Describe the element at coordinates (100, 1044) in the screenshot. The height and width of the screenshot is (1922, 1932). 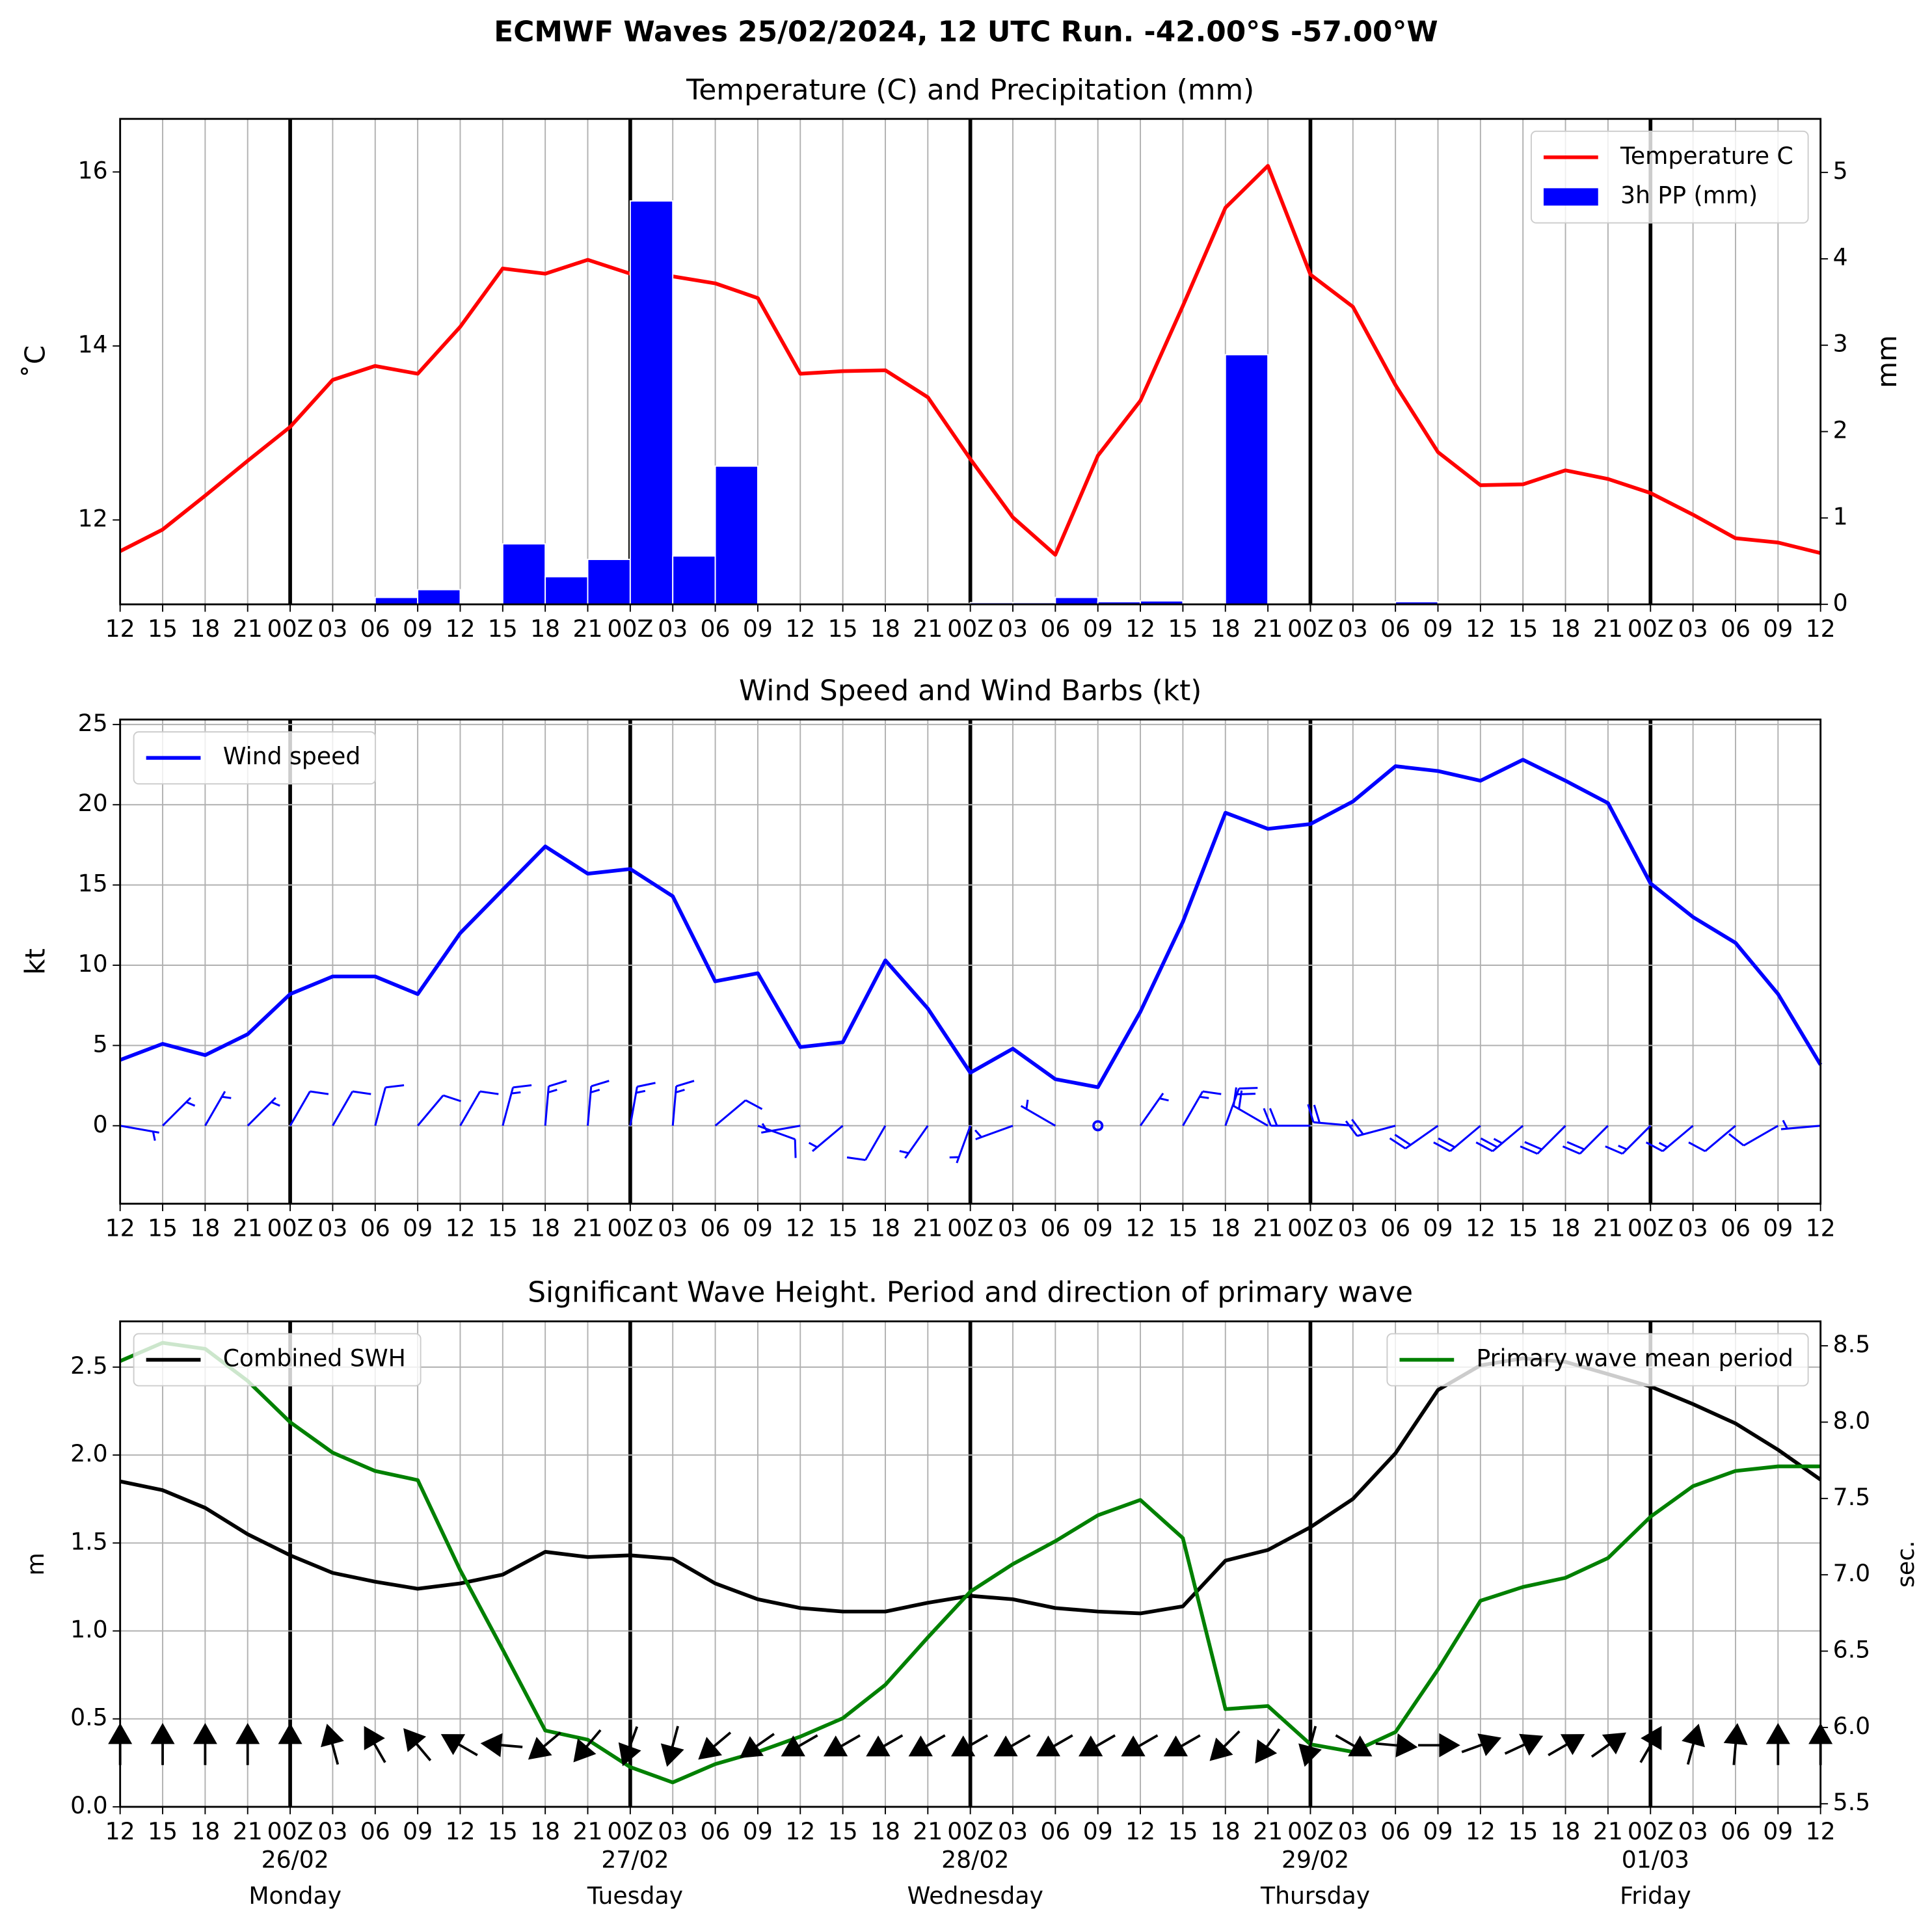
I see `y-tick-label: 5` at that location.